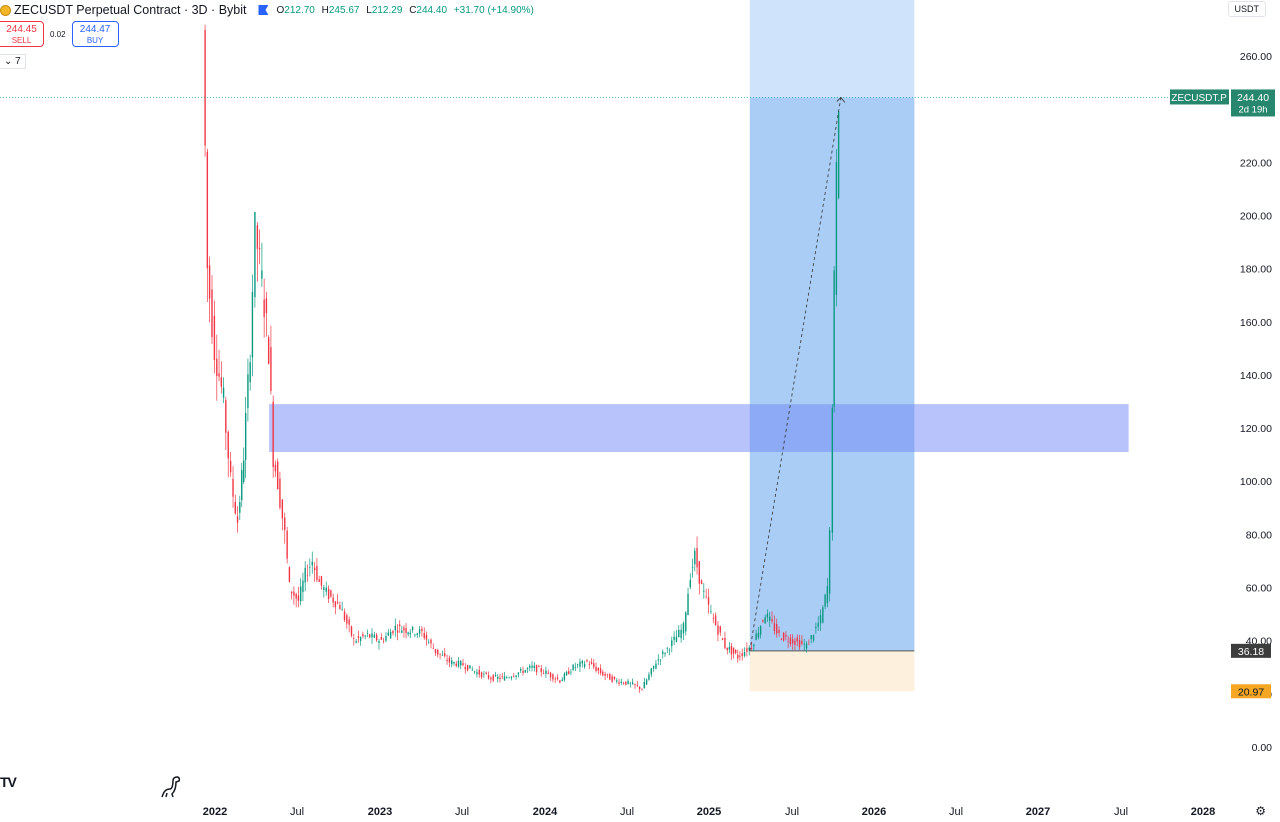 Image resolution: width=1280 pixels, height=822 pixels. Describe the element at coordinates (1260, 811) in the screenshot. I see `gear-icon: ⚙` at that location.